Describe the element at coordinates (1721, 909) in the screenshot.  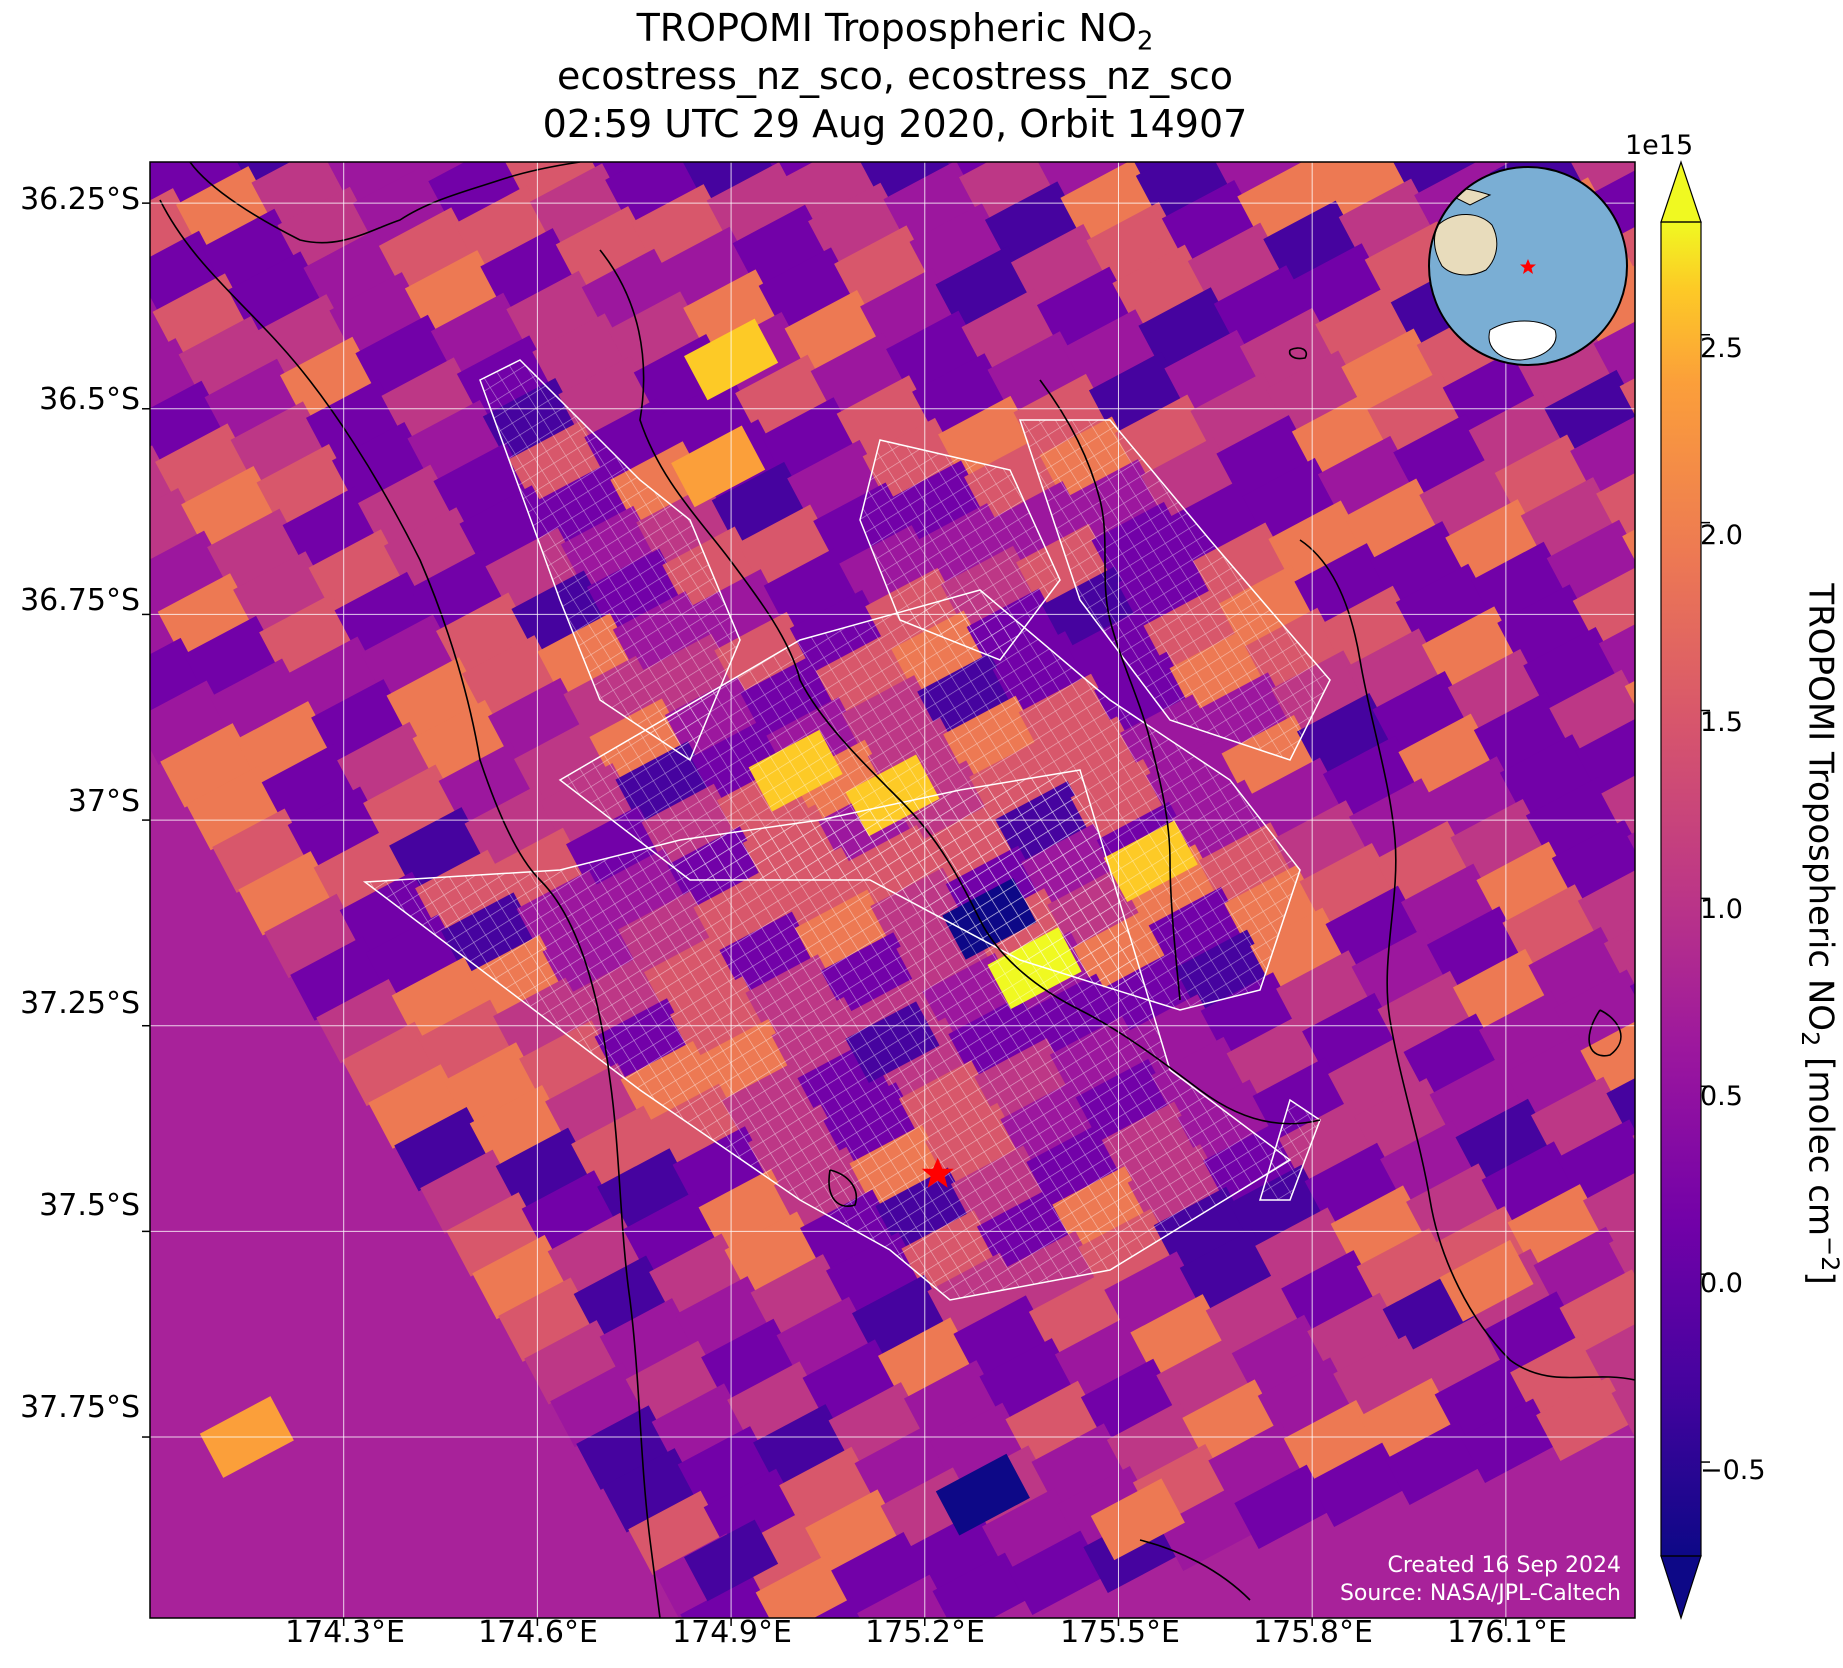
I see `colorbar-tick-label: 1.0` at that location.